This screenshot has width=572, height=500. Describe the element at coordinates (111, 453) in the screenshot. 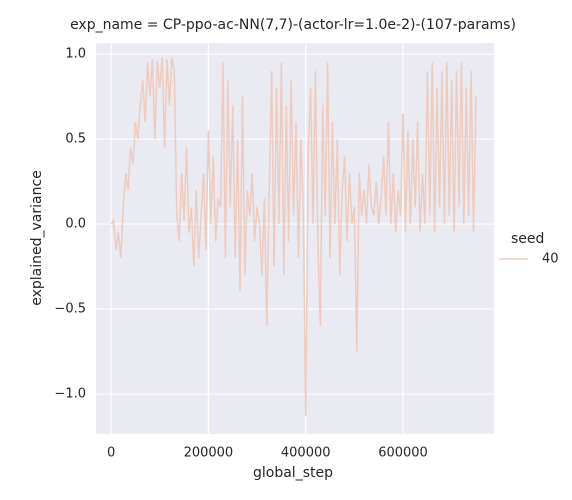

I see `x-tick-label: 0` at that location.